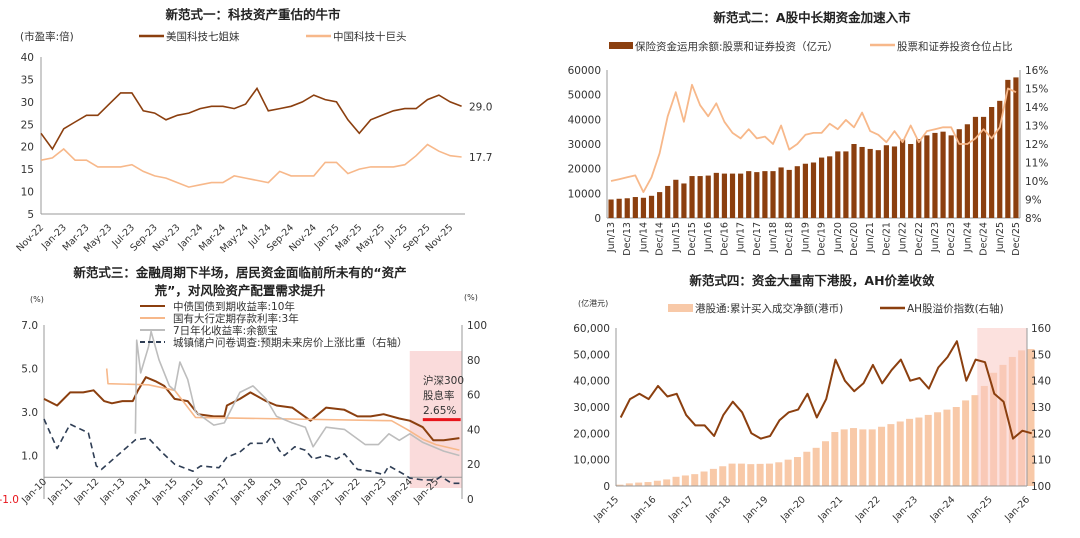  What do you see at coordinates (756, 509) in the screenshot?
I see `chart4-x-tick: Jan-19` at bounding box center [756, 509].